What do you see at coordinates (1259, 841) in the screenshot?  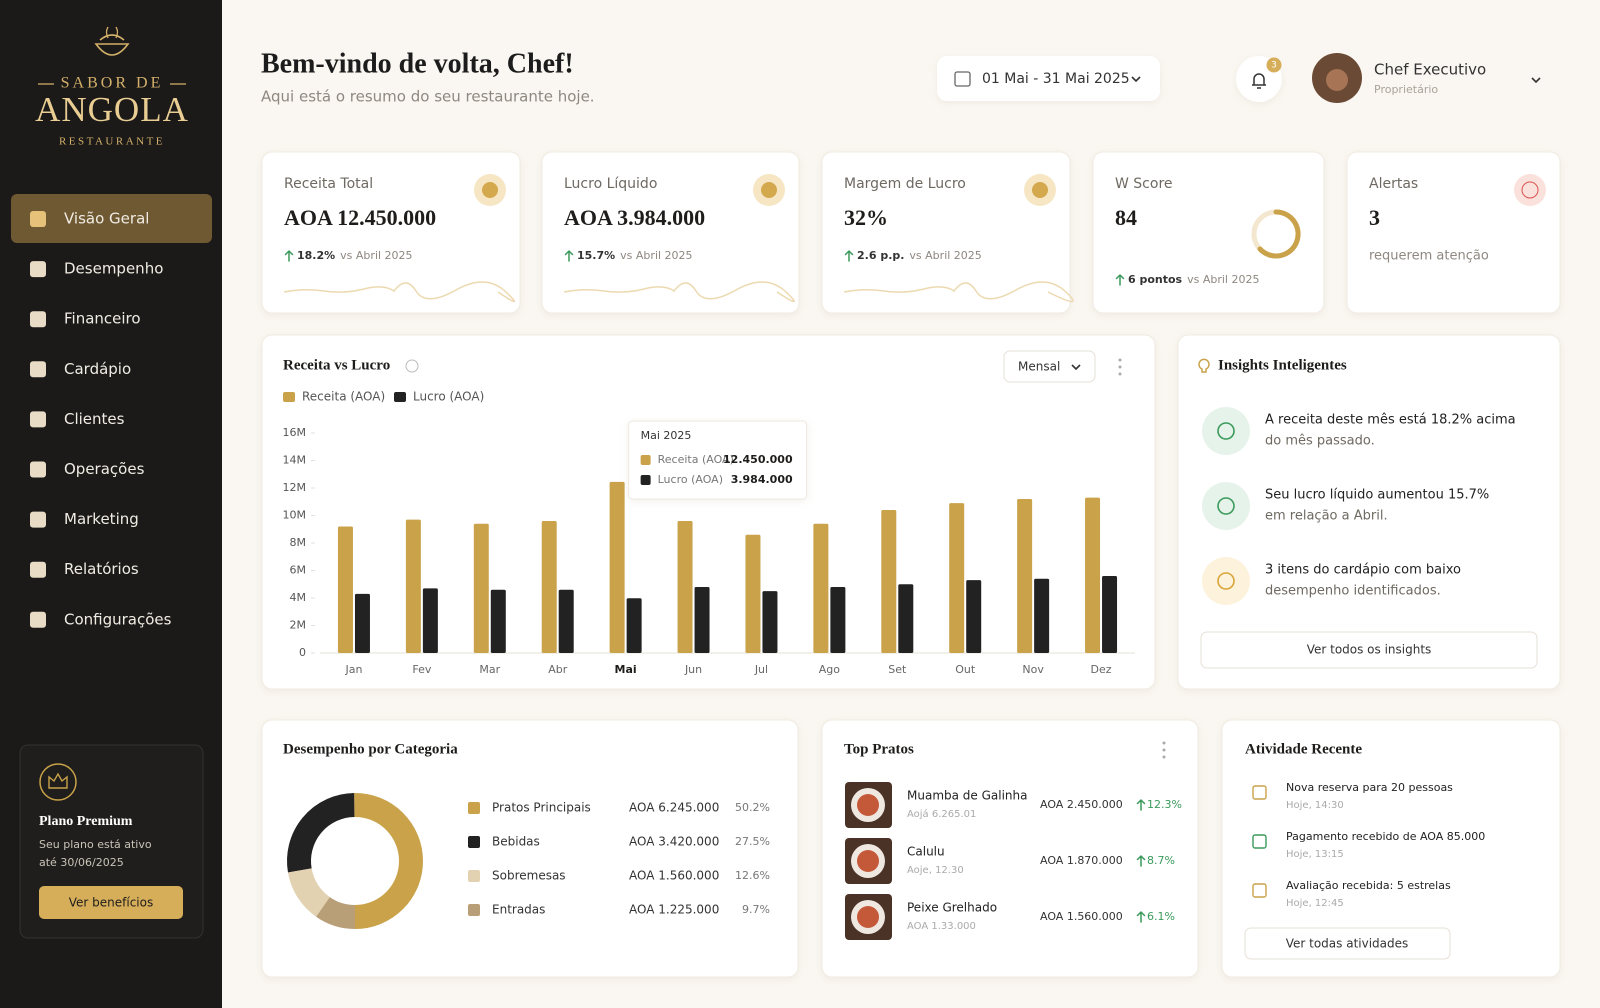 I see `activity-icon` at bounding box center [1259, 841].